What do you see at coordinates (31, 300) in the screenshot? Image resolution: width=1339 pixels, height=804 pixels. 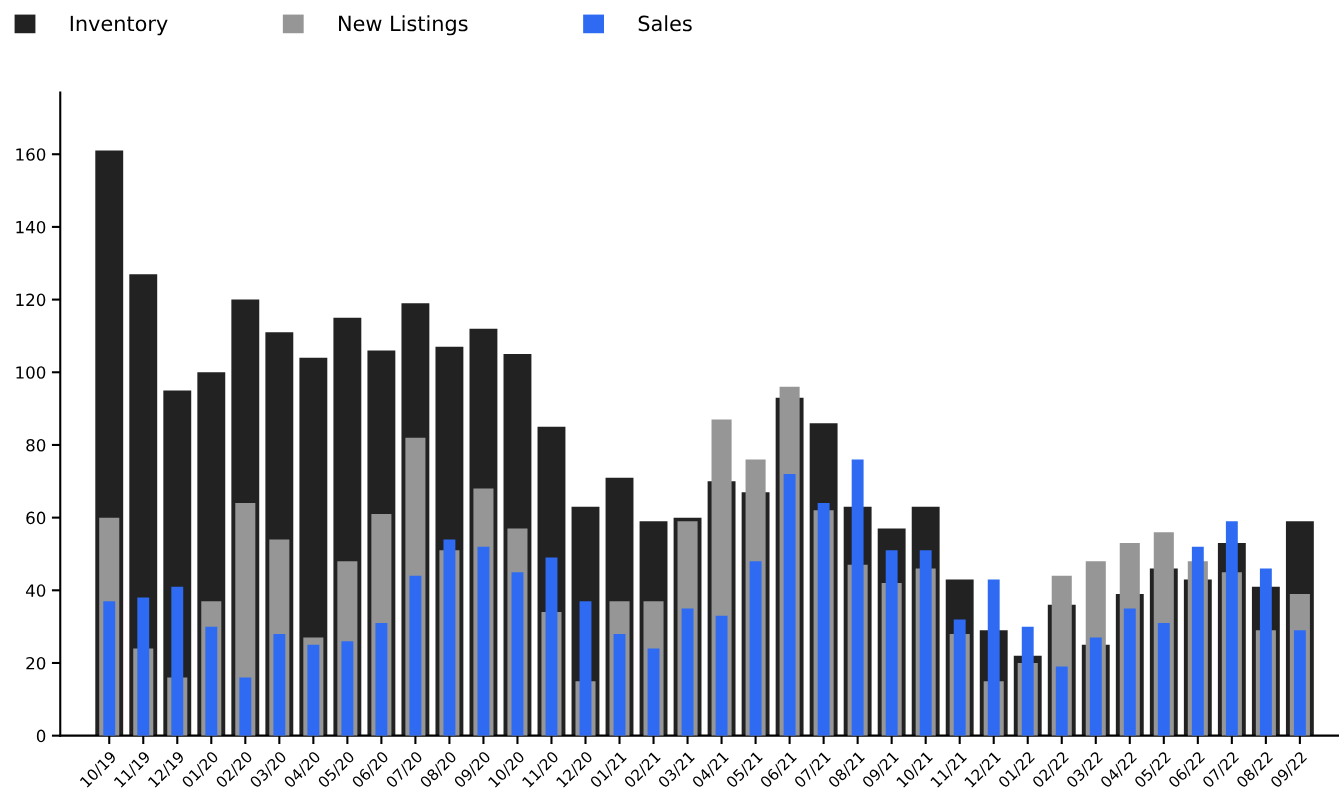 I see `y-tick-label: 120` at bounding box center [31, 300].